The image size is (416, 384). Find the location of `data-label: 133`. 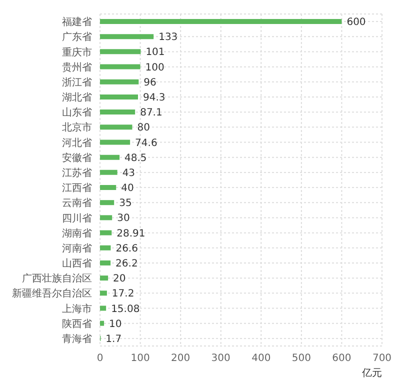

data-label: 133 is located at coordinates (168, 38).